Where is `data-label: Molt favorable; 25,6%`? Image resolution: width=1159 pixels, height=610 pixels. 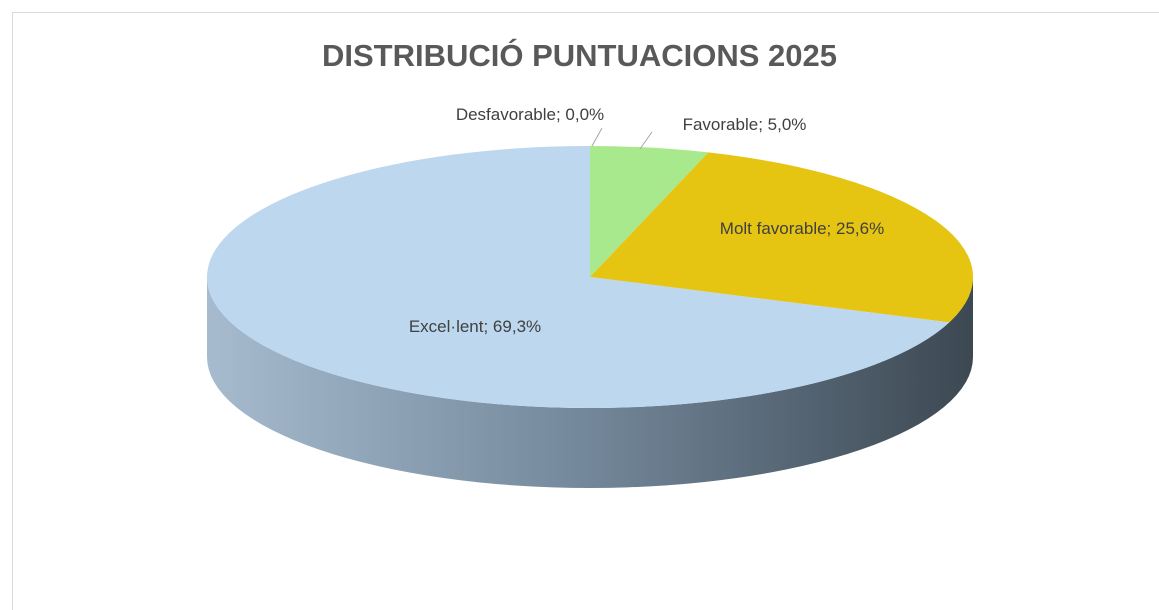
data-label: Molt favorable; 25,6% is located at coordinates (802, 228).